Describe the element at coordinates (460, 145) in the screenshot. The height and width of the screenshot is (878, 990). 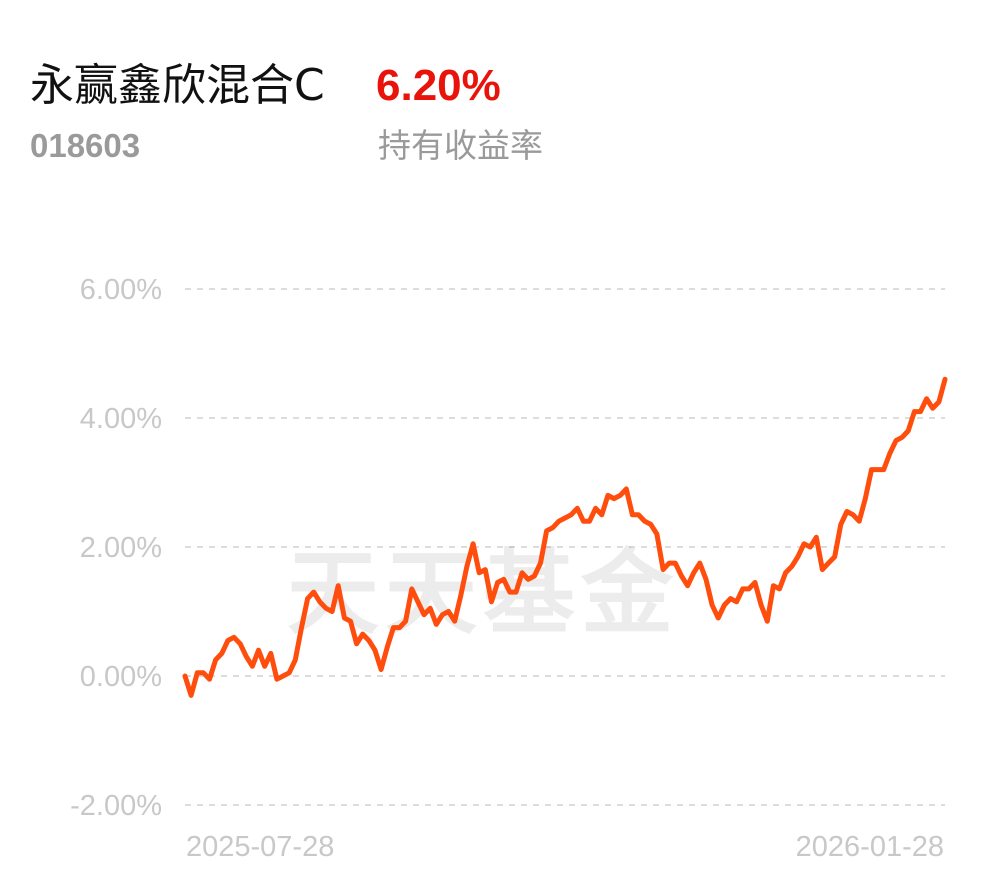
I see `holding-return-label: 持有收益率` at that location.